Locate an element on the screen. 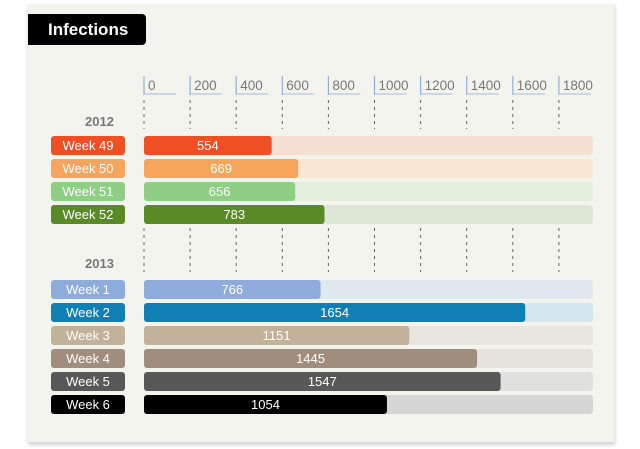 The image size is (640, 449). data-label: 1445 is located at coordinates (310, 358).